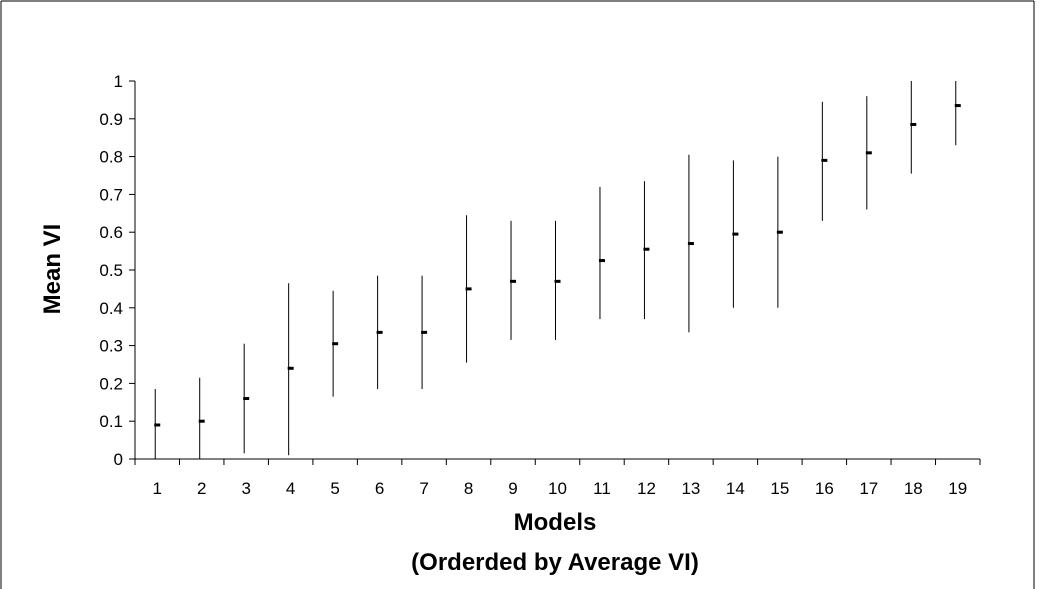 This screenshot has width=1039, height=589. What do you see at coordinates (157, 488) in the screenshot?
I see `x-tick-label: 1` at bounding box center [157, 488].